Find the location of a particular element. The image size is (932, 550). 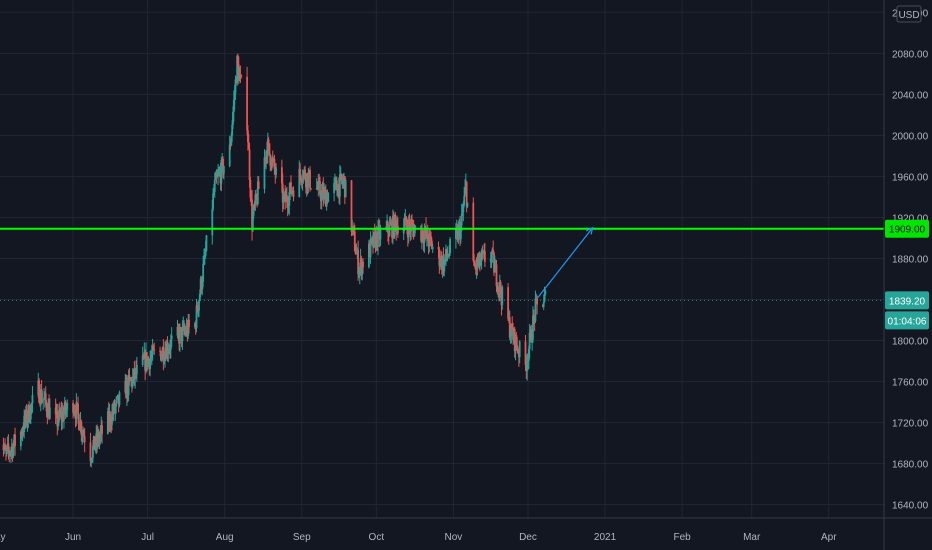

price-tick-label: 2080.00 is located at coordinates (910, 54).